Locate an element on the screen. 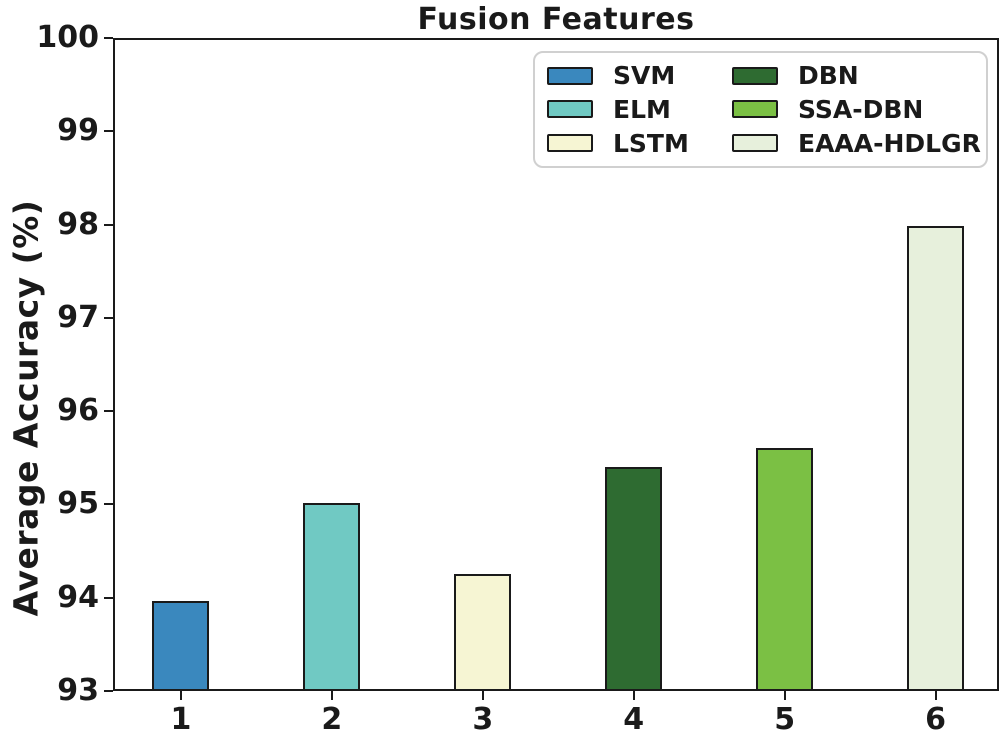 This screenshot has width=1005, height=733. y-tick-label: 96 is located at coordinates (78, 411).